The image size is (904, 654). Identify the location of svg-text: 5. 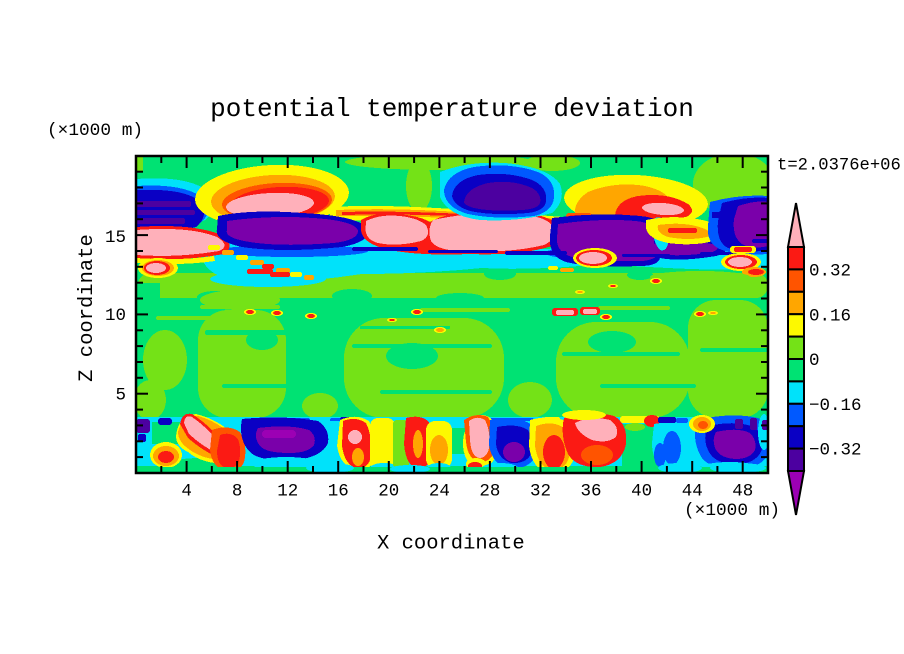
(120, 396).